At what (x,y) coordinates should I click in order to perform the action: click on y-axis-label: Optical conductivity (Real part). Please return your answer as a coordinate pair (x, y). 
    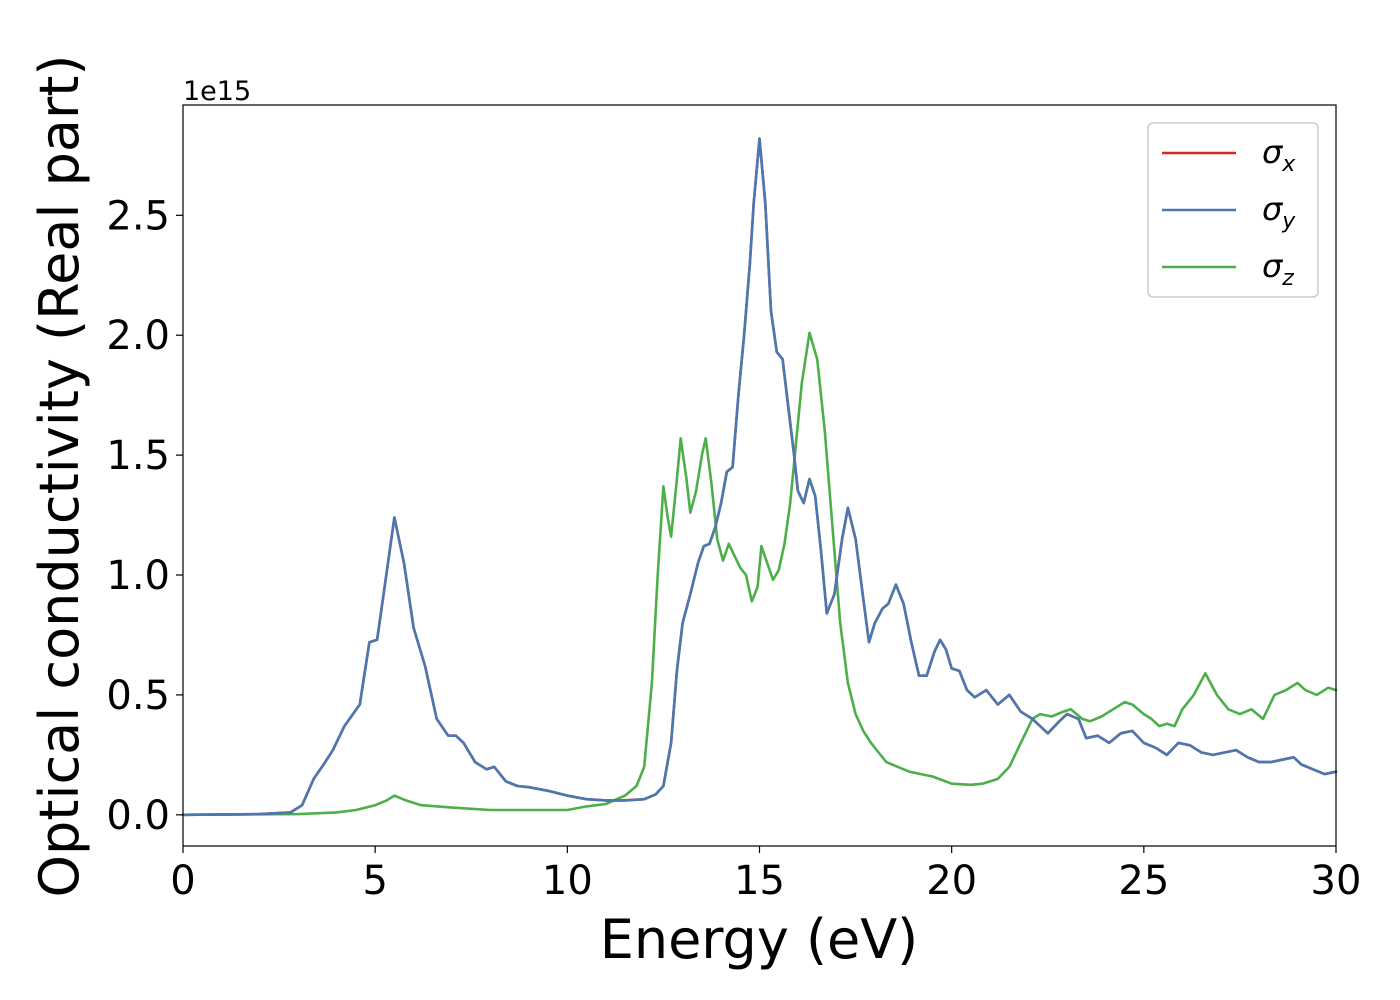
    Looking at the image, I should click on (59, 476).